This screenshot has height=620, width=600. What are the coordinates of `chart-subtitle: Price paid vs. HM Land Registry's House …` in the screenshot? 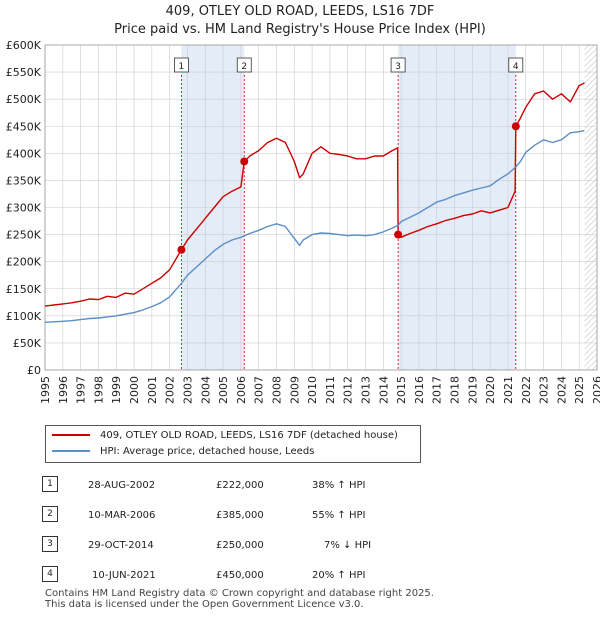 It's located at (300, 29).